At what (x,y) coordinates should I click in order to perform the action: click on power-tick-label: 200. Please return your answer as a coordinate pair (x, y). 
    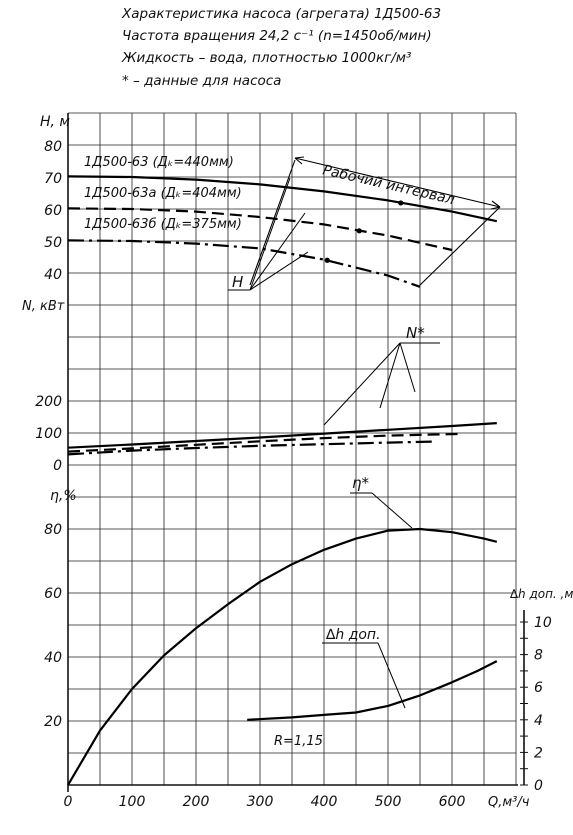
    Looking at the image, I should click on (48, 402).